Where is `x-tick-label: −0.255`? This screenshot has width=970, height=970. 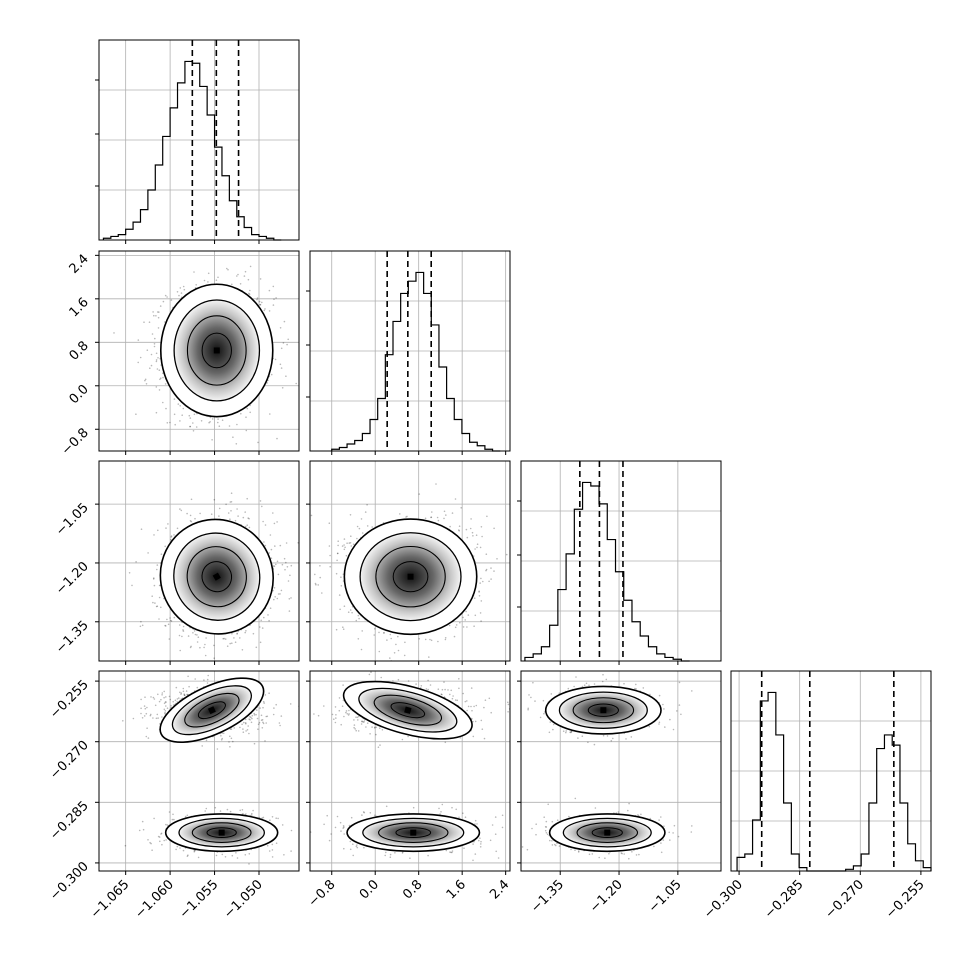 x-tick-label: −0.255 is located at coordinates (905, 899).